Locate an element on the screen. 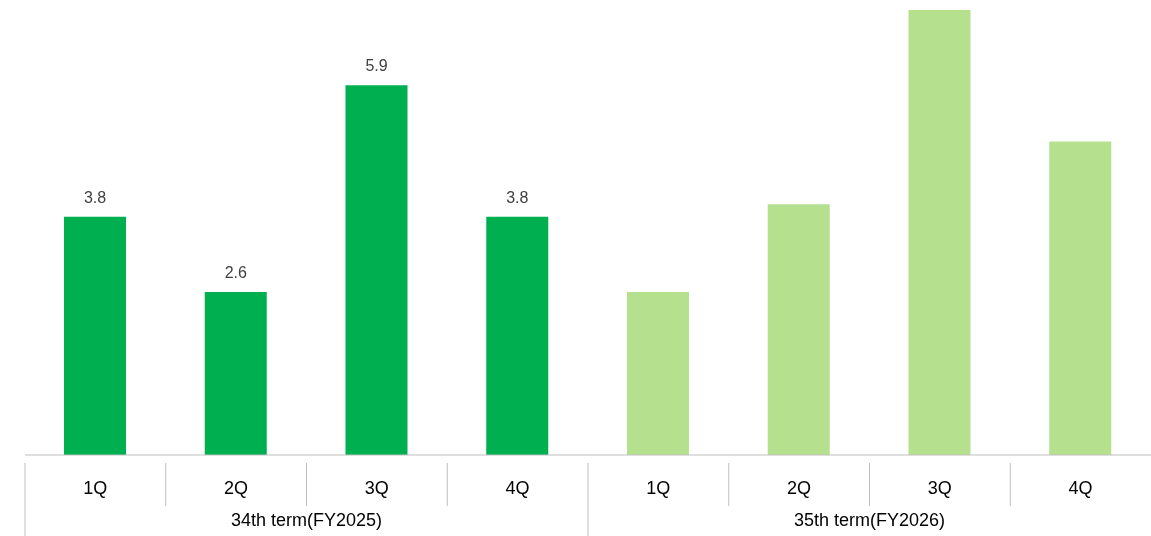  text: 34th term(FY2025) is located at coordinates (306, 520).